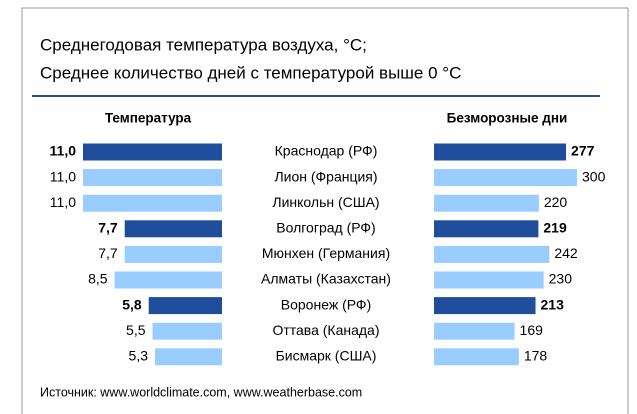 The width and height of the screenshot is (637, 414). Describe the element at coordinates (326, 253) in the screenshot. I see `category-label: Мюнхен (Германия)` at that location.